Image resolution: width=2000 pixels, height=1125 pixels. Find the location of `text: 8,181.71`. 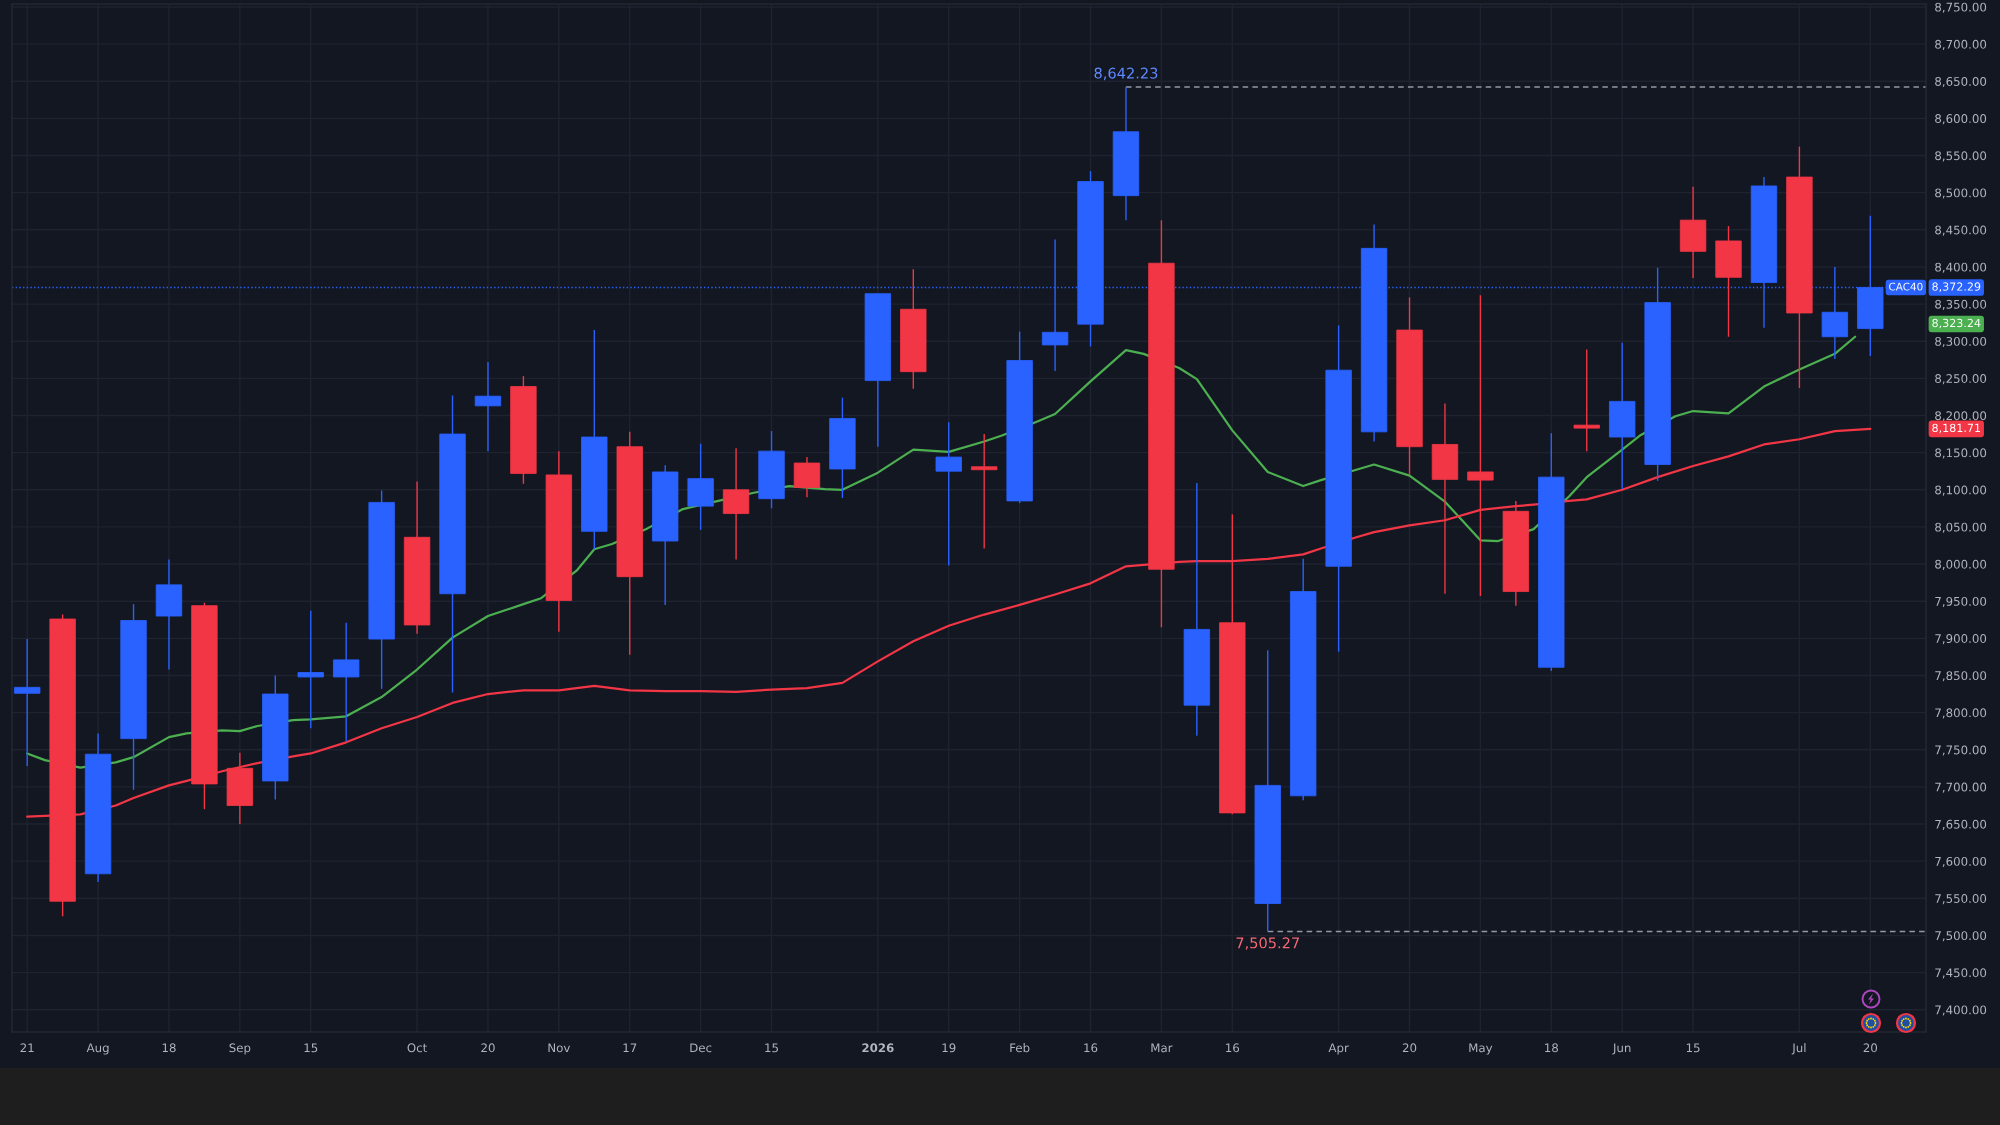

text: 8,181.71 is located at coordinates (1956, 428).